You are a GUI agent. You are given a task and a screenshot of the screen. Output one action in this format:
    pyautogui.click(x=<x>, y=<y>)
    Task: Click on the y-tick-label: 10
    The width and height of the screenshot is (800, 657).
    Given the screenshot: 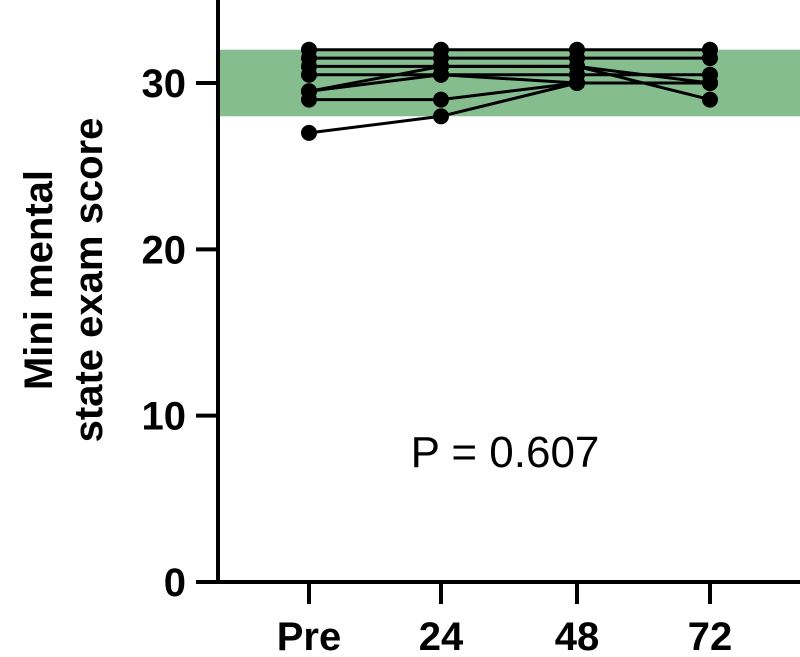 What is the action you would take?
    pyautogui.click(x=164, y=417)
    